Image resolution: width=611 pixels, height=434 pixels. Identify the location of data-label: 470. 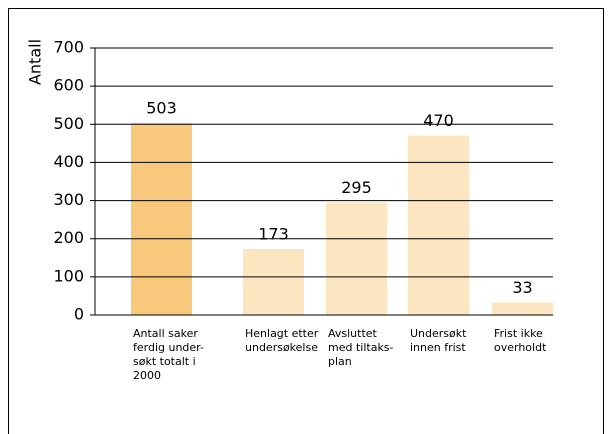
(438, 120).